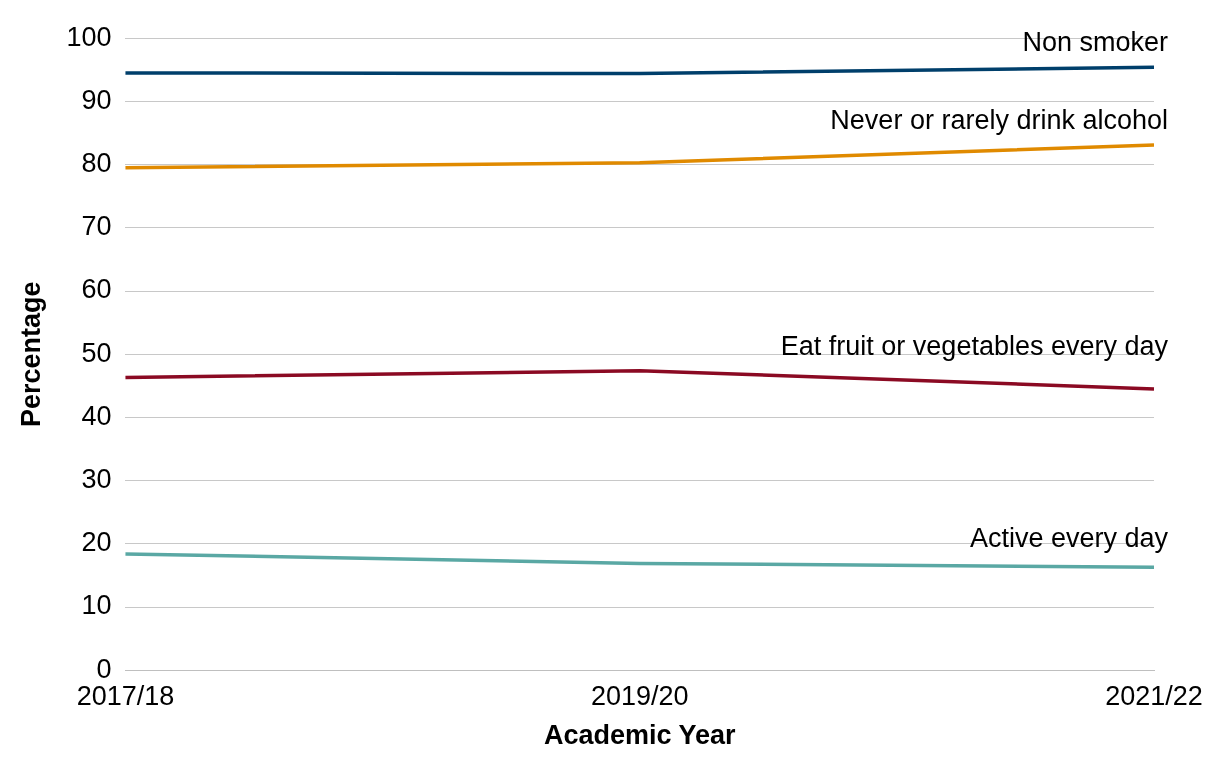  I want to click on y-tick-label: 90, so click(96, 99).